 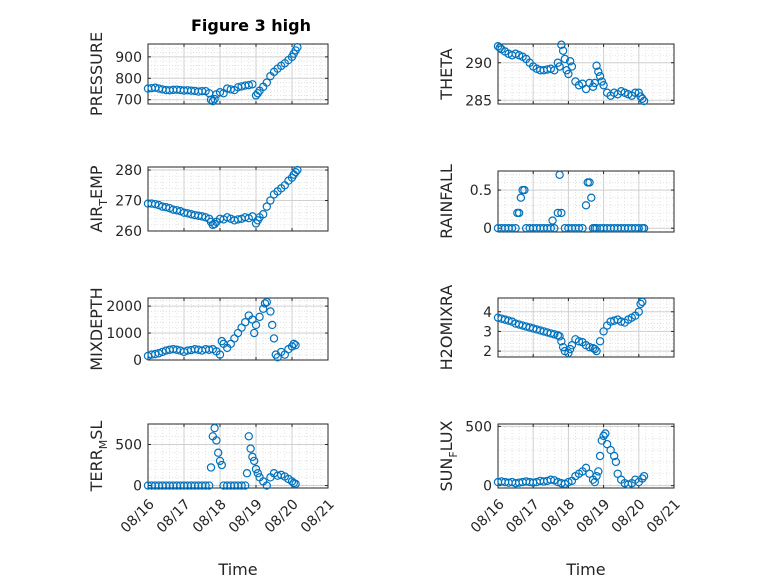 What do you see at coordinates (128, 171) in the screenshot?
I see `y-tick-label: 280` at bounding box center [128, 171].